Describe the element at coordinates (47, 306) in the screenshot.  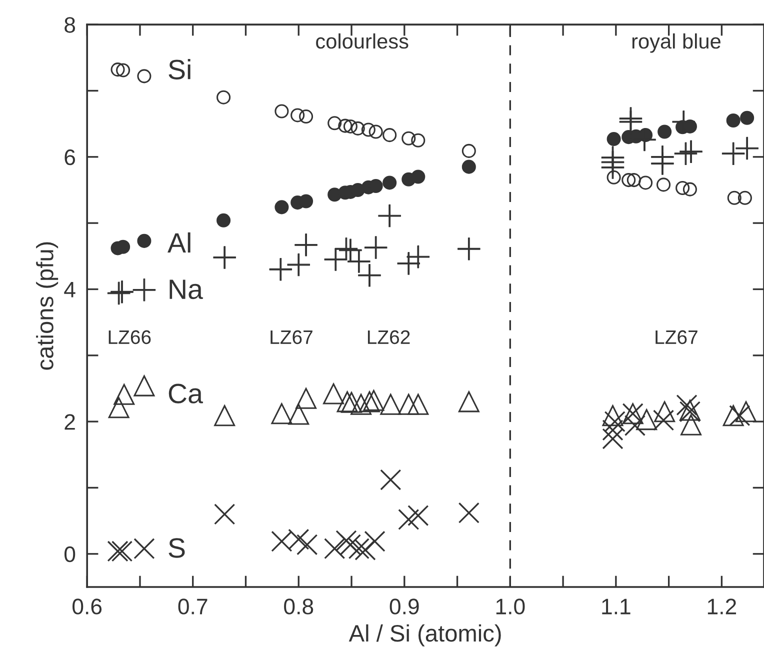
I see `y-axis-title: cations (pfu)` at that location.